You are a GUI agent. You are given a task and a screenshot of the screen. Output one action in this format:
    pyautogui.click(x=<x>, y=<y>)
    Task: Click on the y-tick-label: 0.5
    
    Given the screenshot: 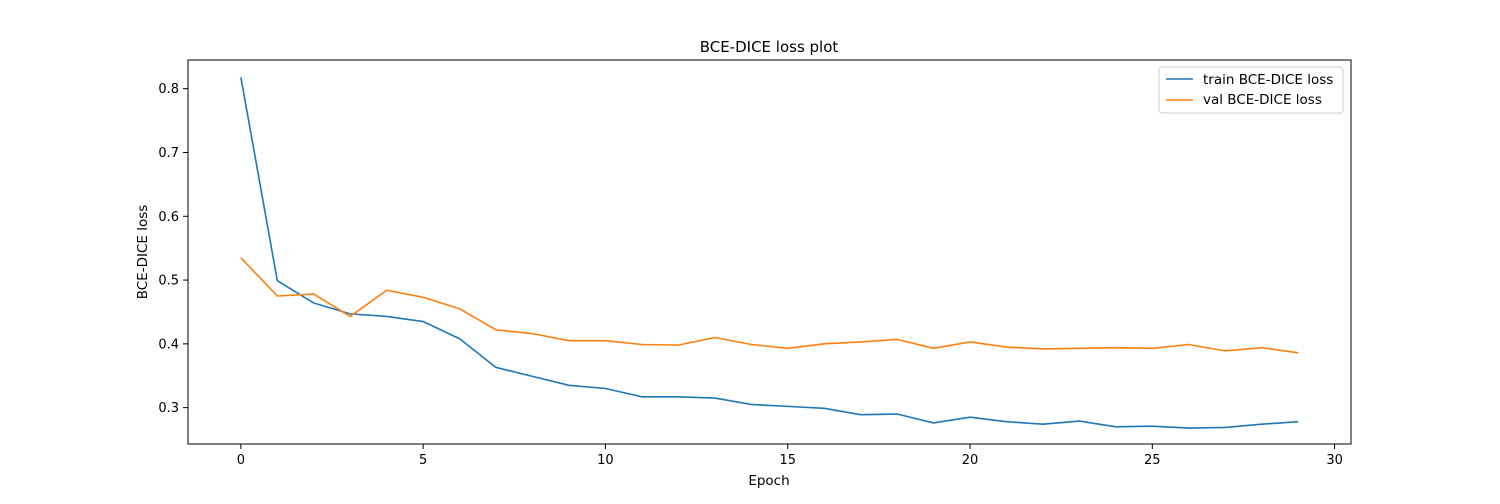 What is the action you would take?
    pyautogui.click(x=168, y=281)
    